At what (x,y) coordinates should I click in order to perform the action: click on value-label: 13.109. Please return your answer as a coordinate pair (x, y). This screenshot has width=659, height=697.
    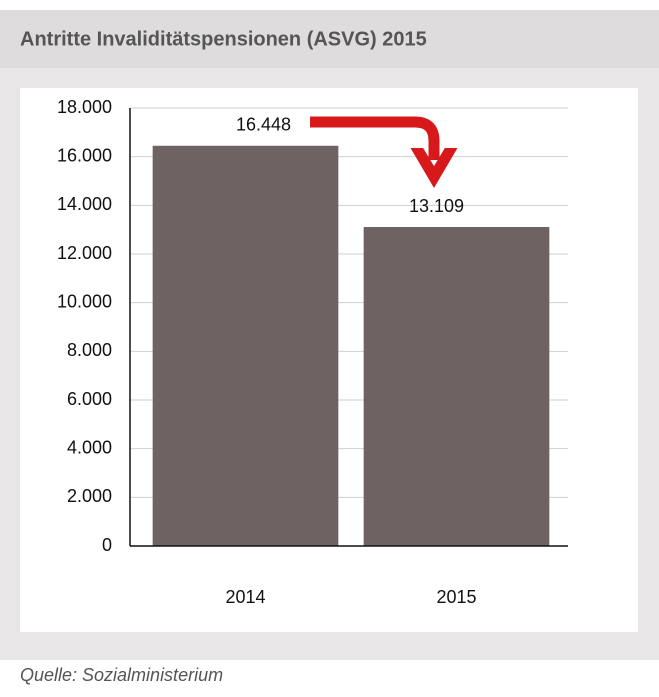
    Looking at the image, I should click on (436, 206).